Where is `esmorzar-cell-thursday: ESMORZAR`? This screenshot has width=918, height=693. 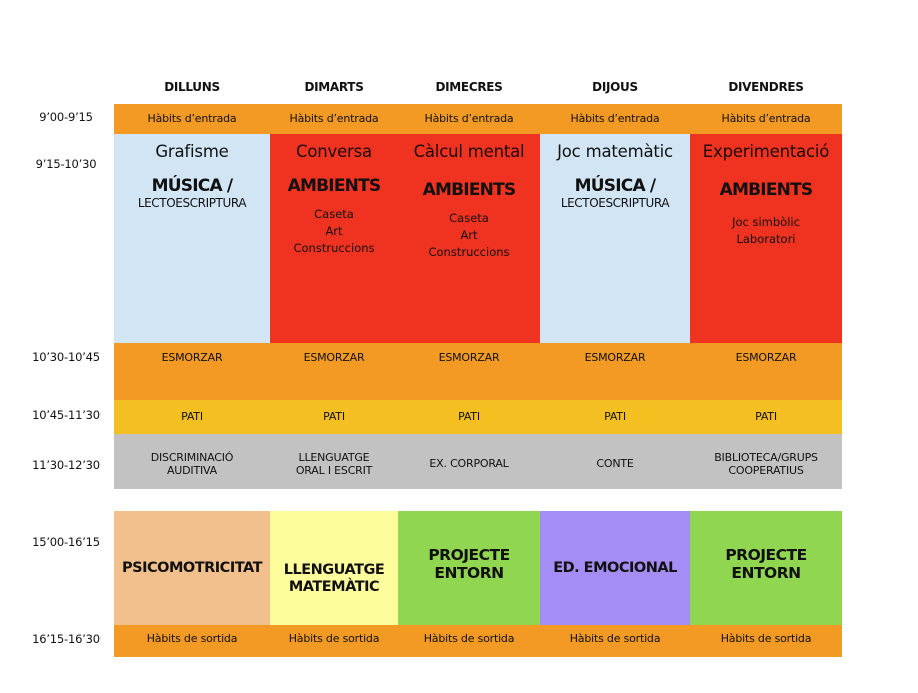 esmorzar-cell-thursday: ESMORZAR is located at coordinates (615, 358).